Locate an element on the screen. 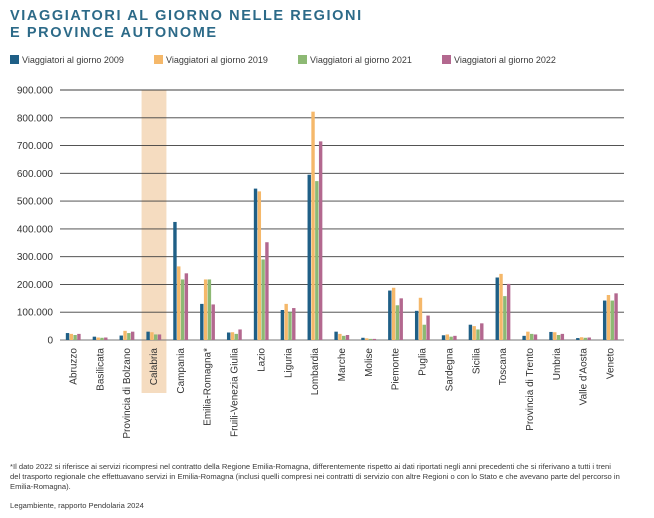 This screenshot has width=654, height=518. legend-swatch-2019 is located at coordinates (158, 59).